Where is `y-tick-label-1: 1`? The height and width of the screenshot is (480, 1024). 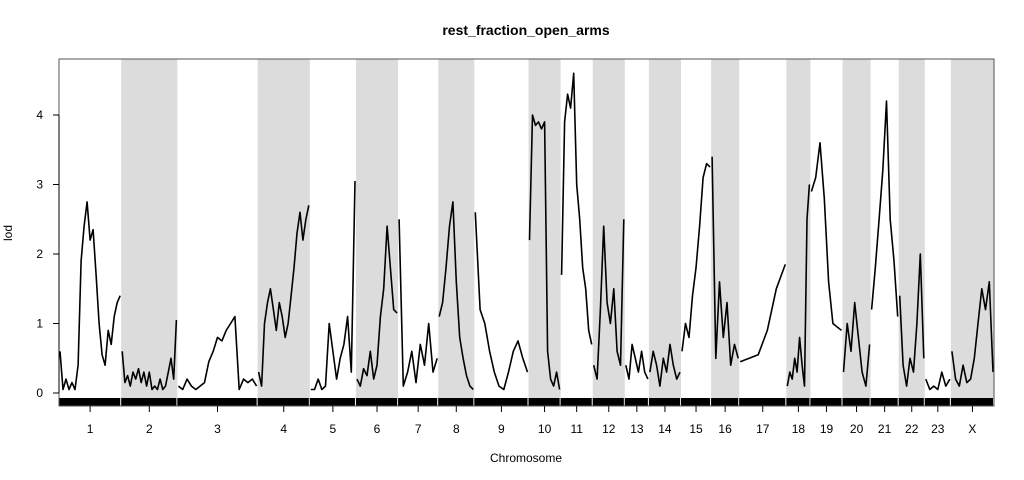
y-tick-label-1: 1 is located at coordinates (39, 324).